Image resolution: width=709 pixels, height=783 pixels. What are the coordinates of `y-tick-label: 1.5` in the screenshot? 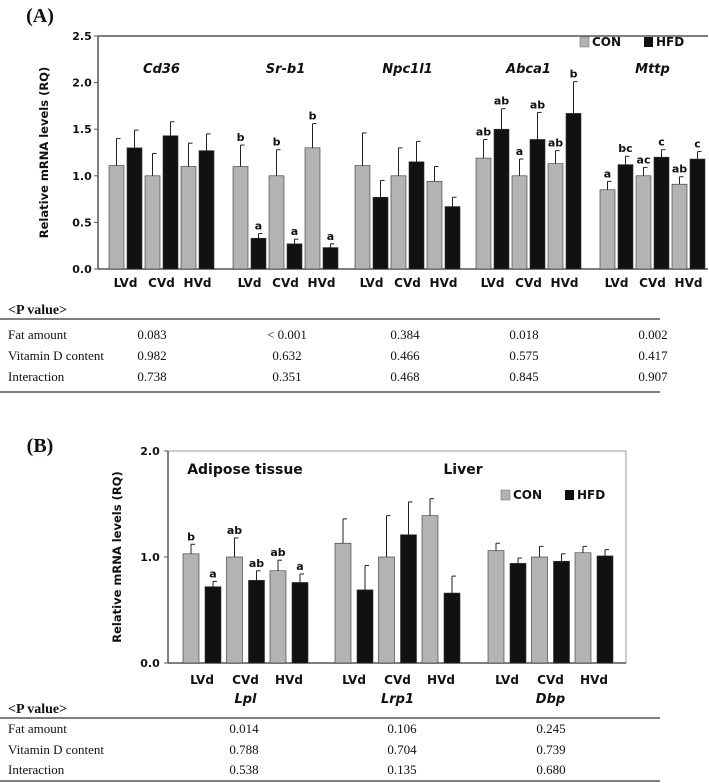 It's located at (82, 129).